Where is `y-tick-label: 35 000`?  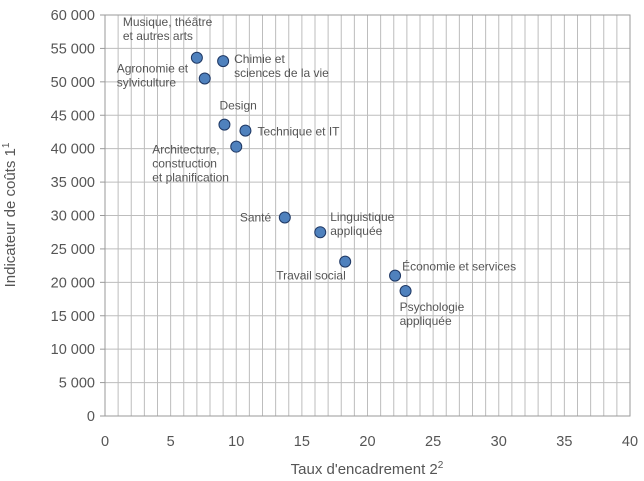 y-tick-label: 35 000 is located at coordinates (73, 183).